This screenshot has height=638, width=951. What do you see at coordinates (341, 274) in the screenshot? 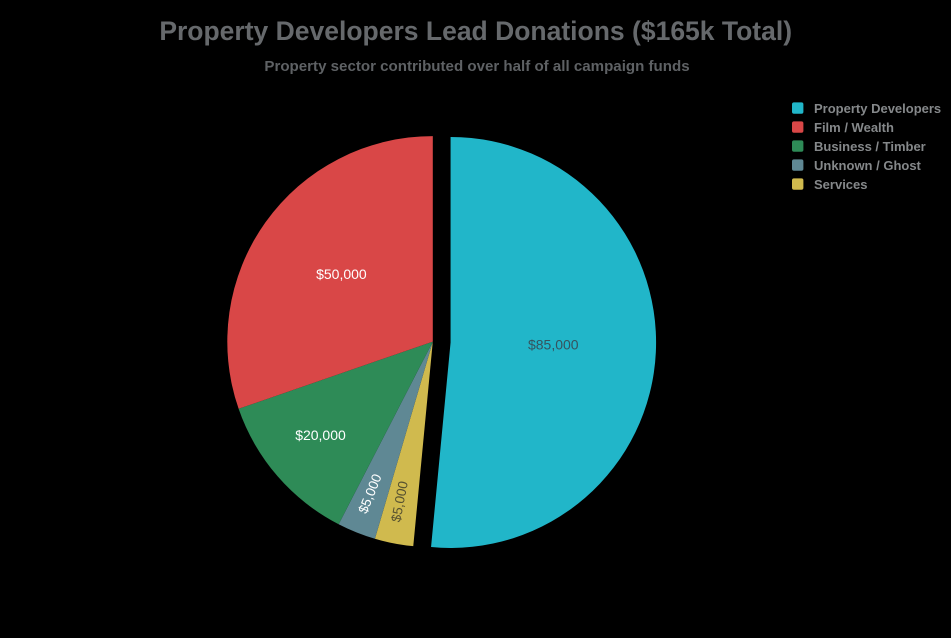
I see `svg-text: $50,000` at bounding box center [341, 274].